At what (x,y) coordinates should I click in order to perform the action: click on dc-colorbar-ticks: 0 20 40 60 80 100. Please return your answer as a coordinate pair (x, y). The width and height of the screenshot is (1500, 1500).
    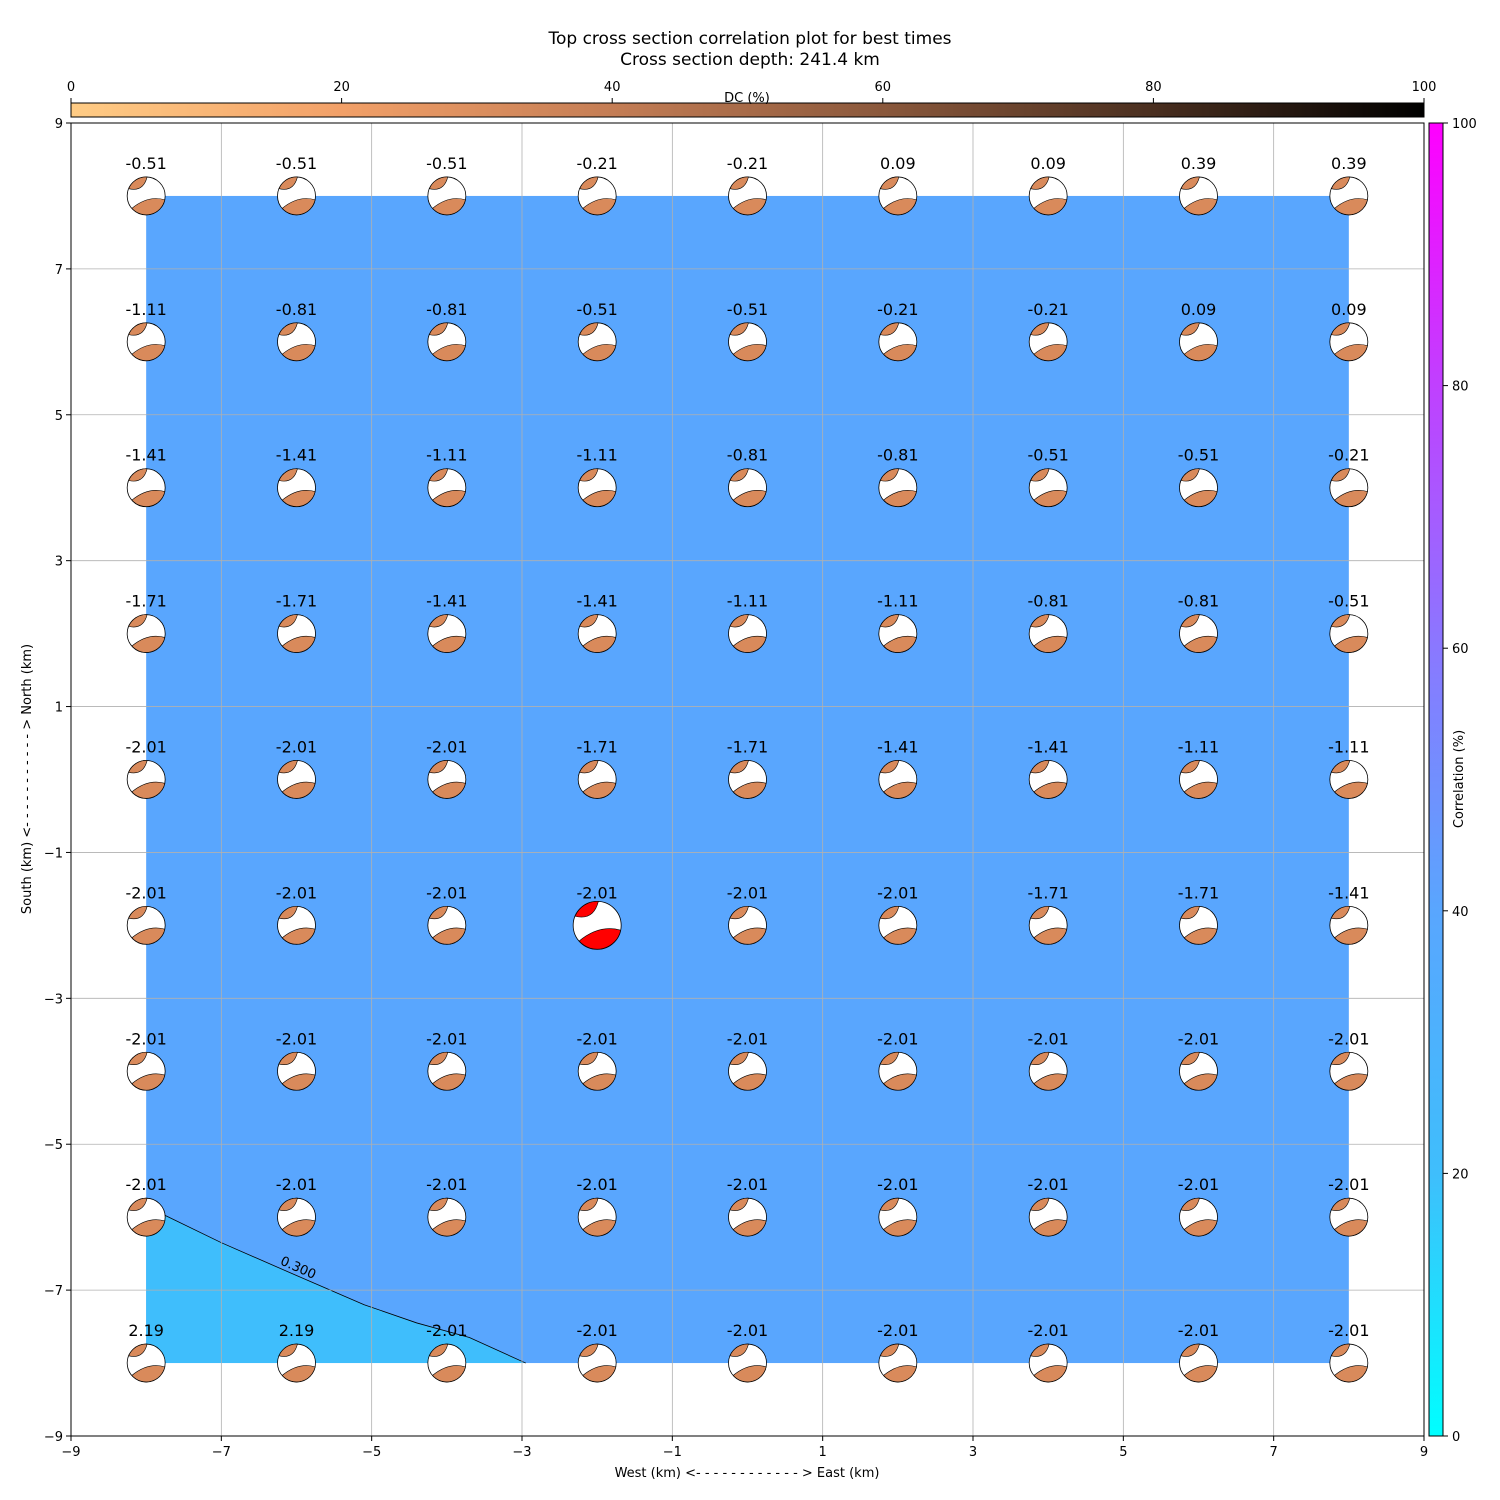
    Looking at the image, I should click on (751, 91).